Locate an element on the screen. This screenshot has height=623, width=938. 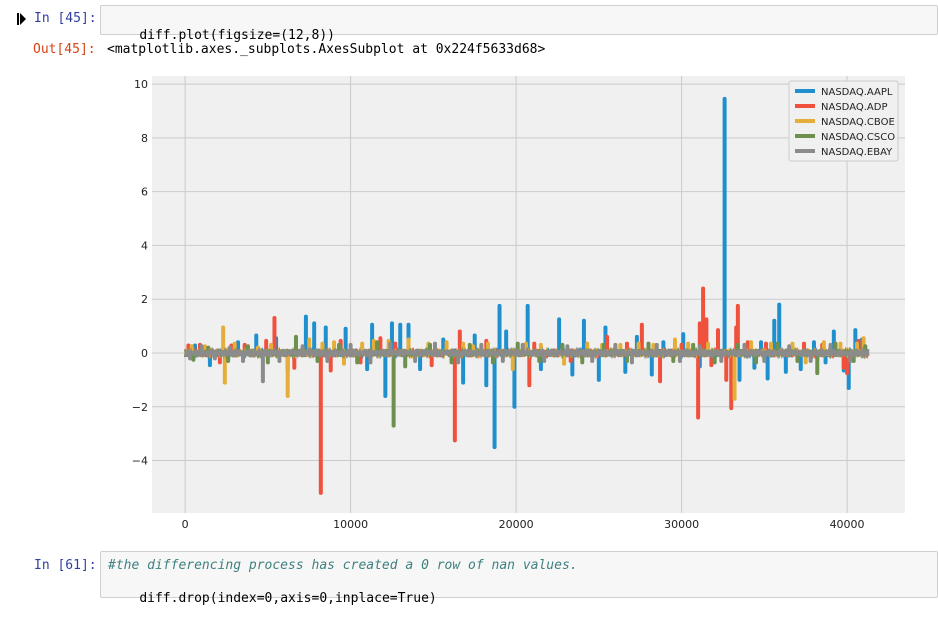
y-tick-label: 2 is located at coordinates (144, 299).